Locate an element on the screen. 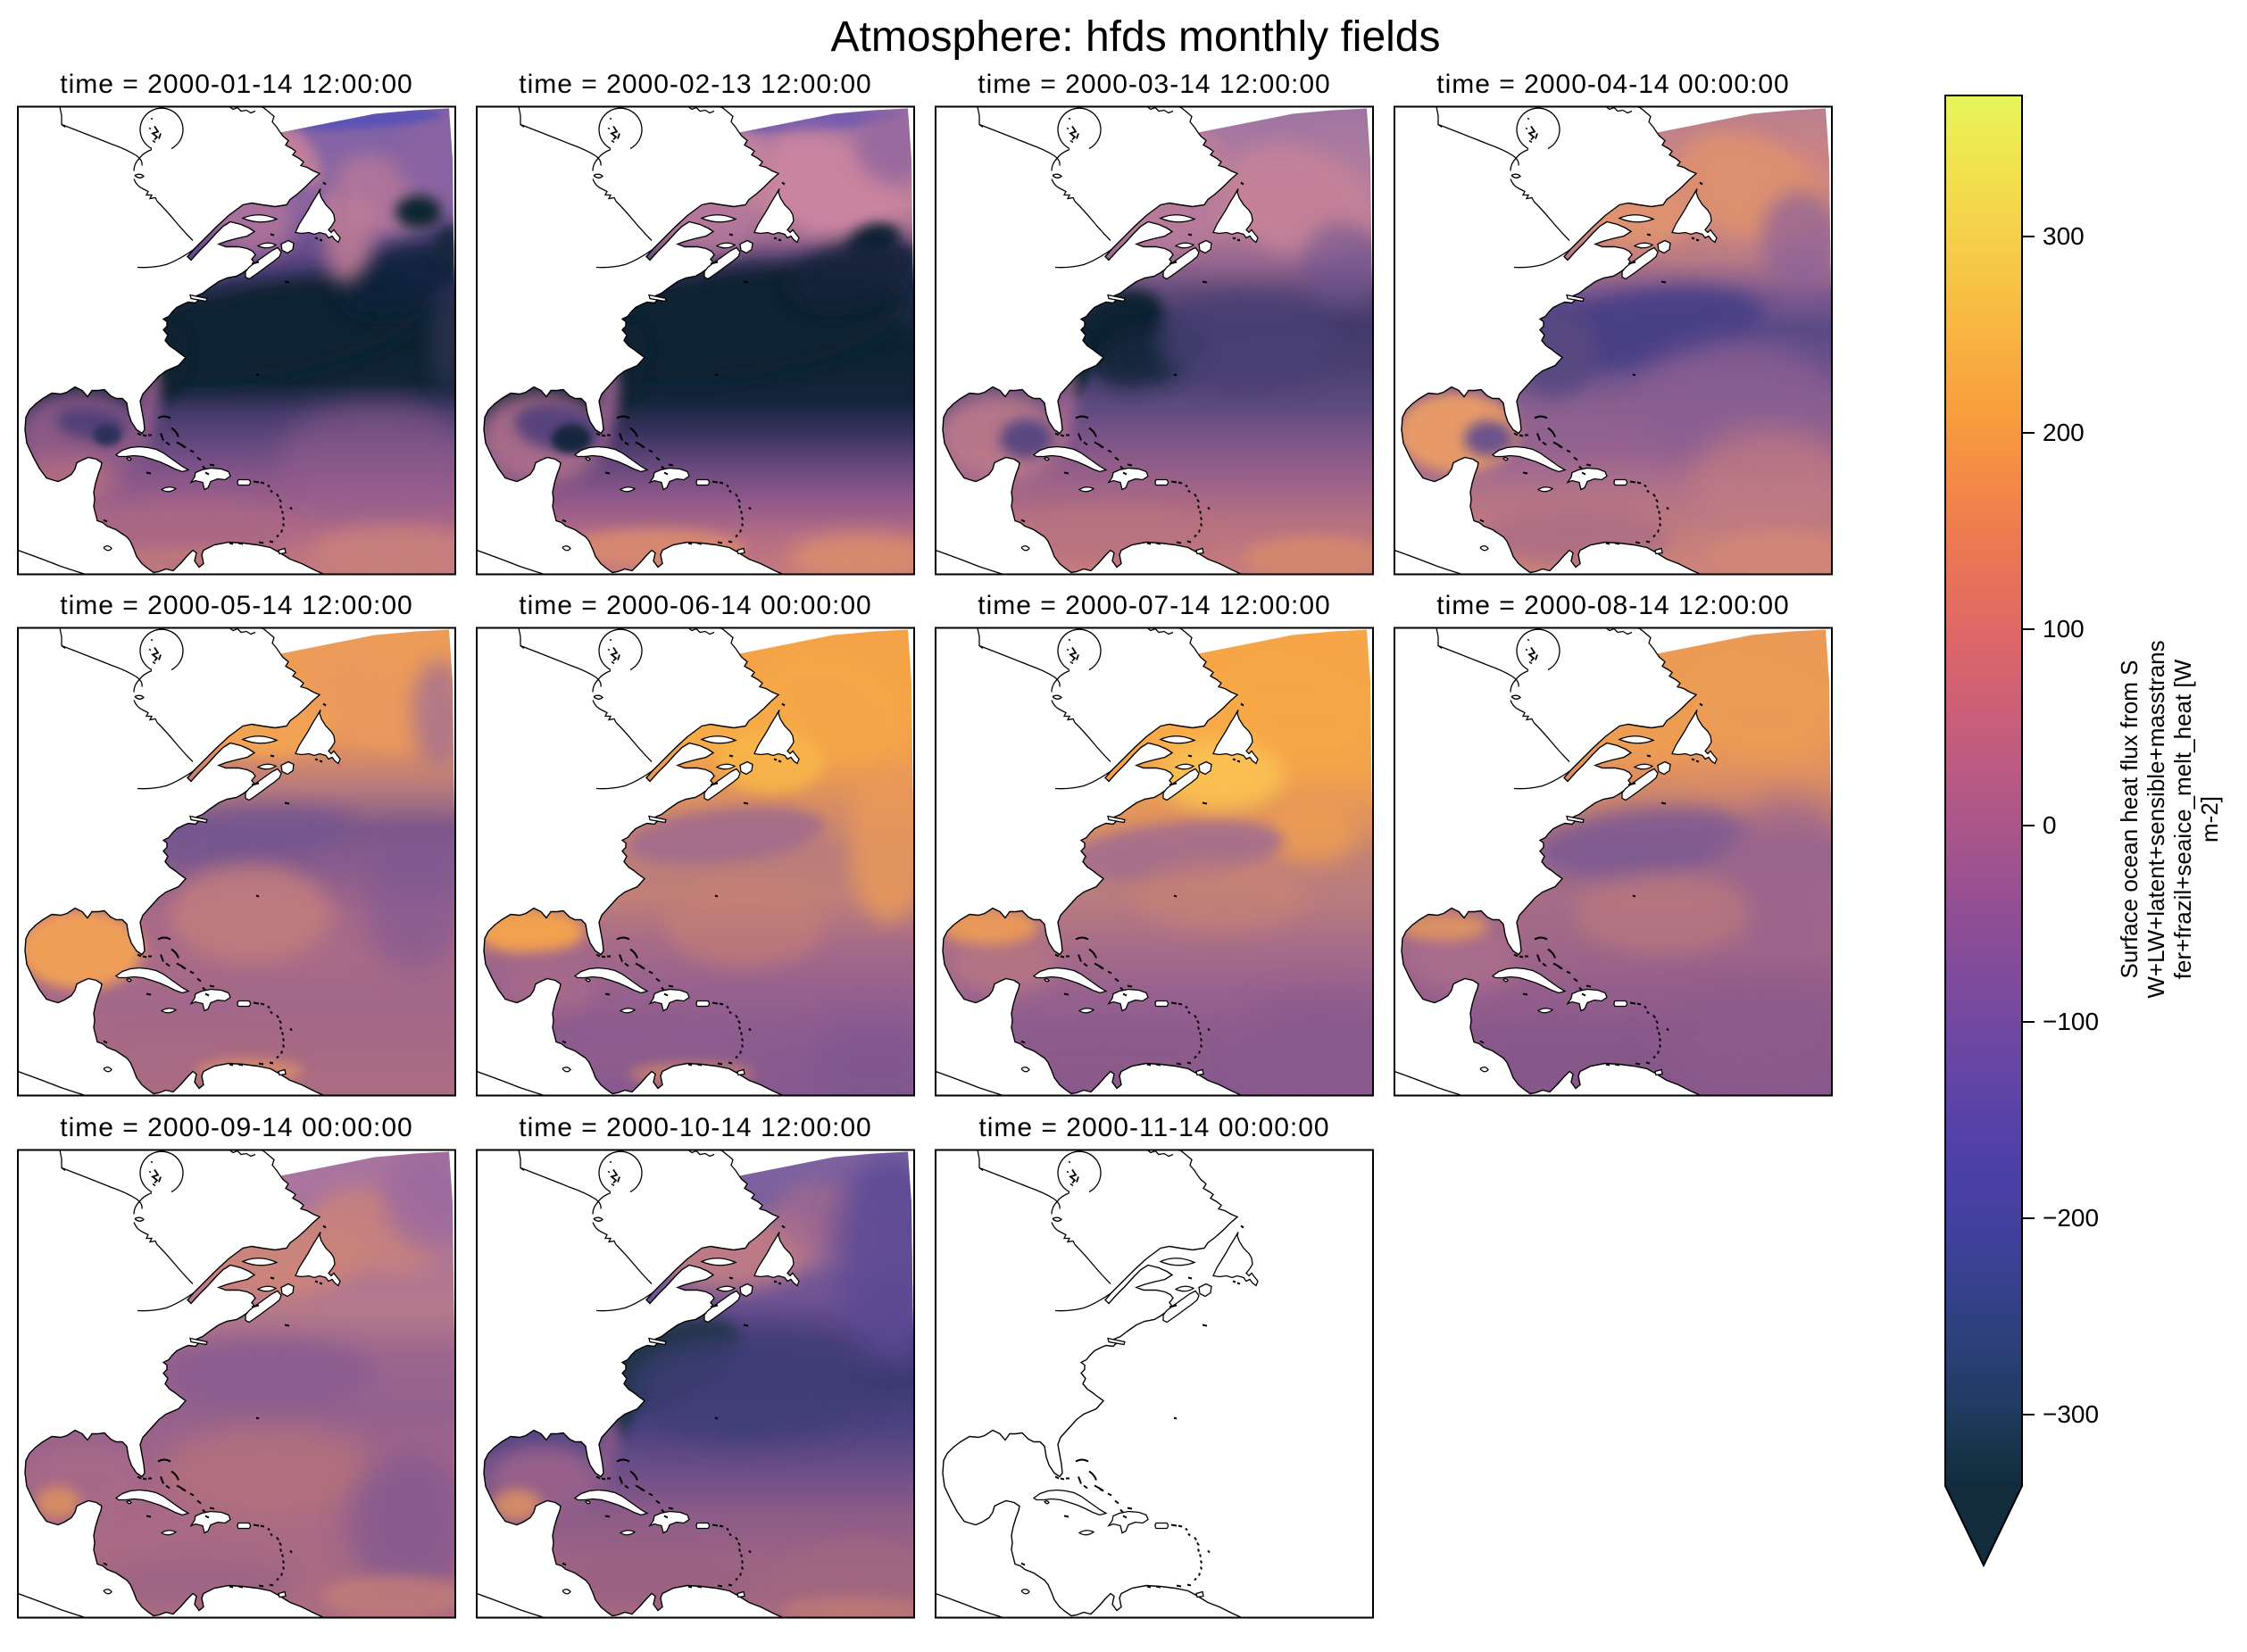  svg-text: time = 2000-06-14 00:00:00 is located at coordinates (695, 606).